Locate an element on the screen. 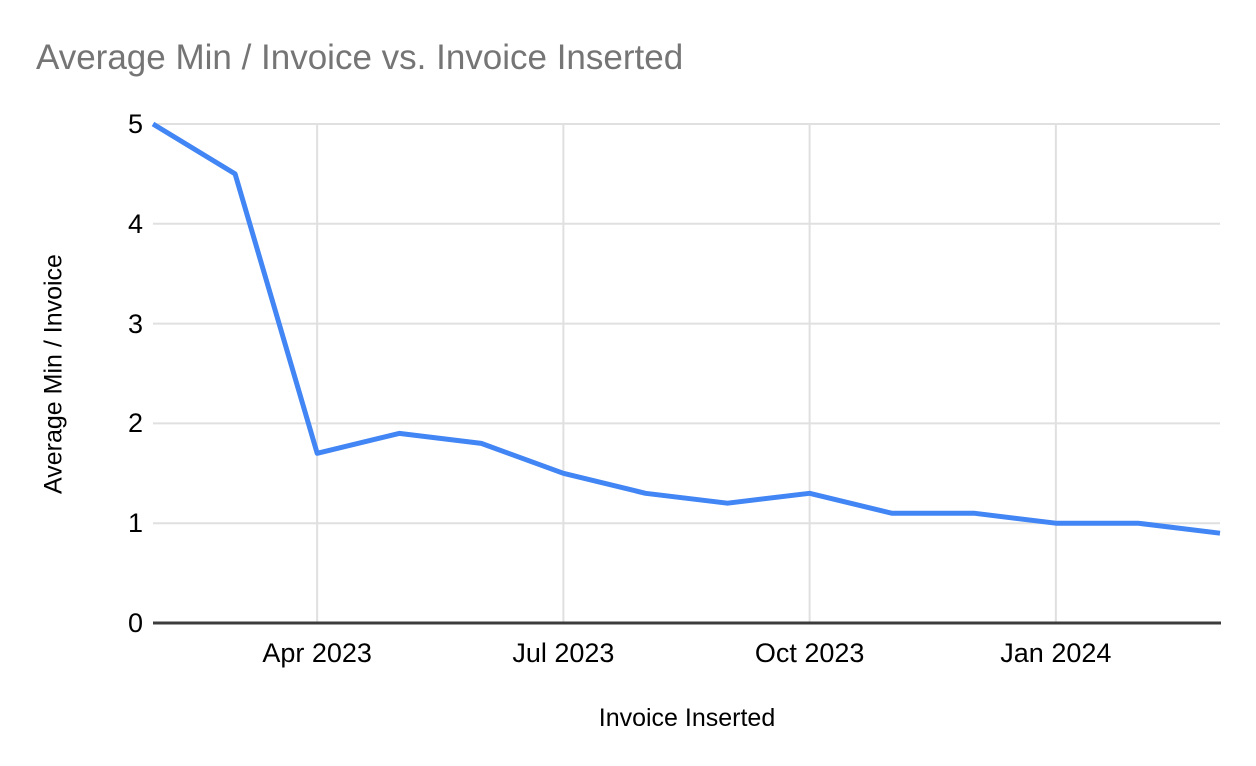 Image resolution: width=1256 pixels, height=766 pixels. y-tick-label: 2 is located at coordinates (135, 423).